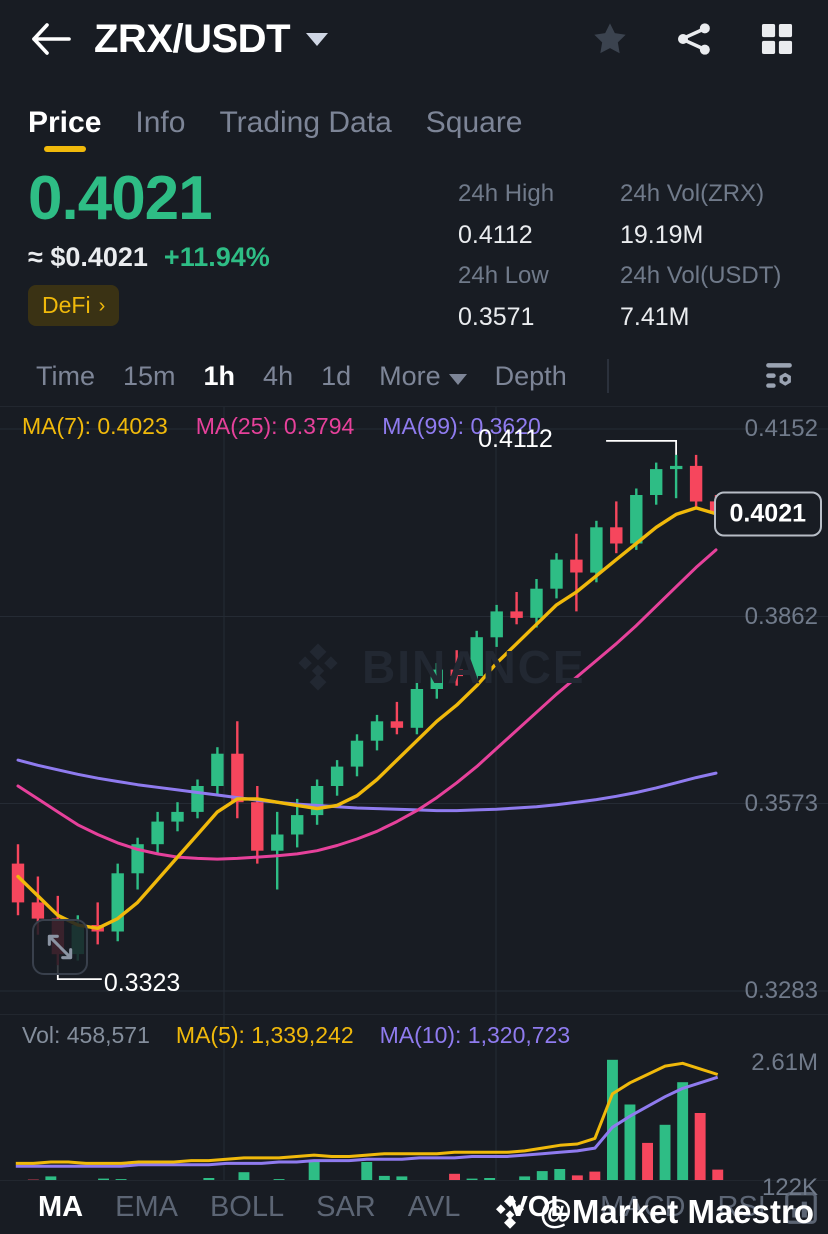  I want to click on last-price: 0.4021, so click(120, 198).